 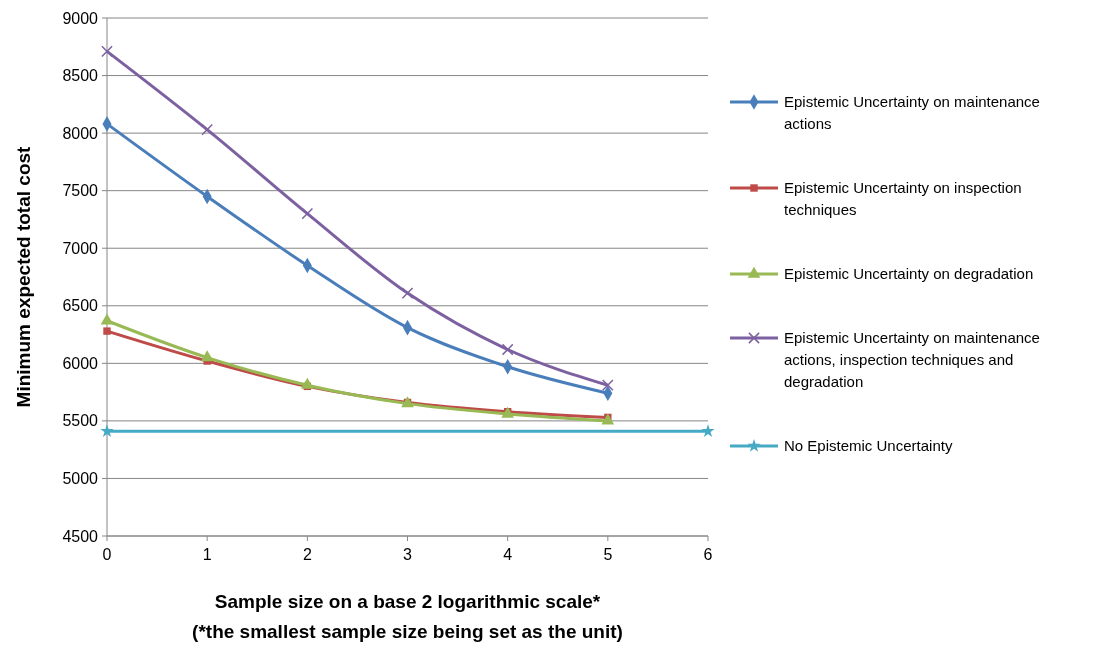 What do you see at coordinates (80, 76) in the screenshot?
I see `y-tick-label: 8500` at bounding box center [80, 76].